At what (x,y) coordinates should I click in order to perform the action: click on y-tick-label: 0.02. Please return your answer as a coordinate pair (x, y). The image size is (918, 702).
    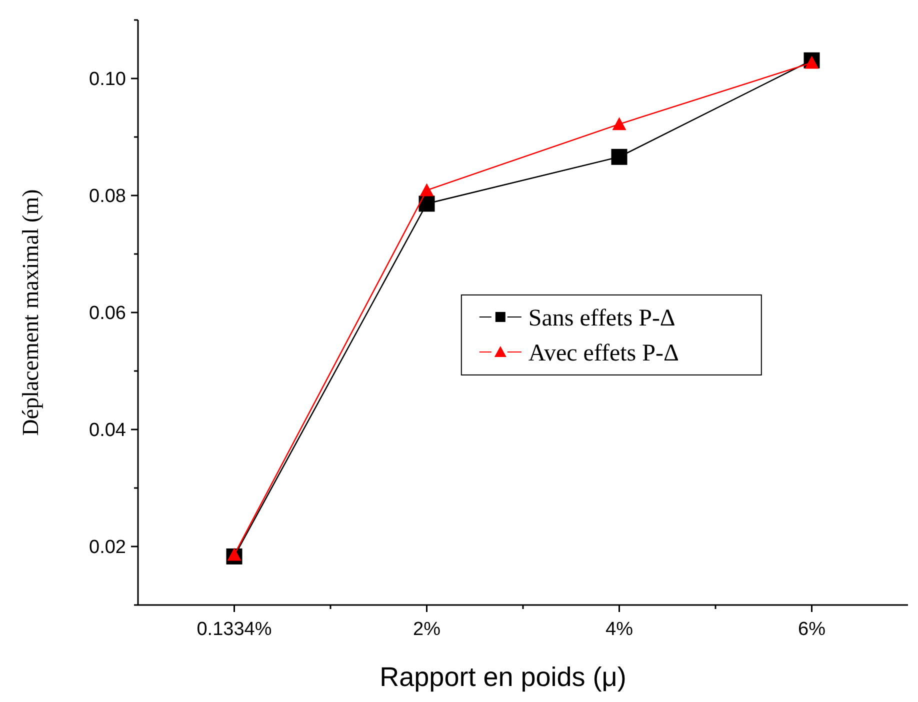
    Looking at the image, I should click on (107, 547).